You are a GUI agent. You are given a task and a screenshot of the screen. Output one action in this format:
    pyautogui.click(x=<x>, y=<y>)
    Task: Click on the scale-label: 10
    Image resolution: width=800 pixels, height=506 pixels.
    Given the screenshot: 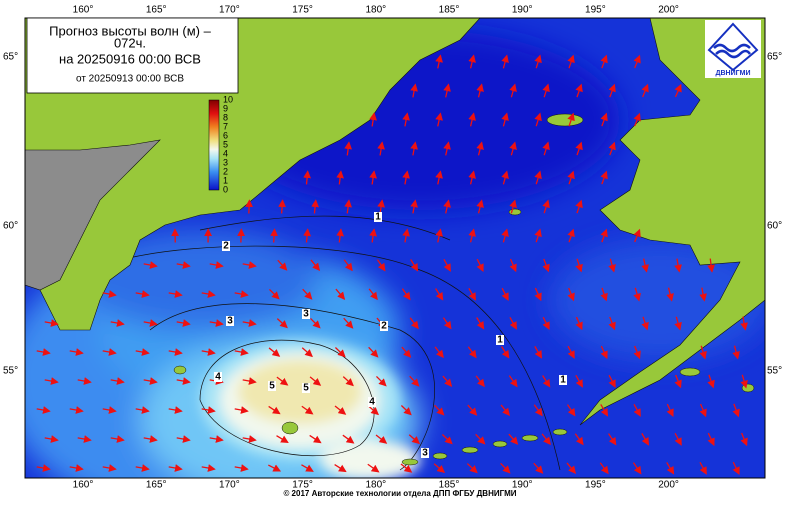 What is the action you would take?
    pyautogui.click(x=228, y=99)
    